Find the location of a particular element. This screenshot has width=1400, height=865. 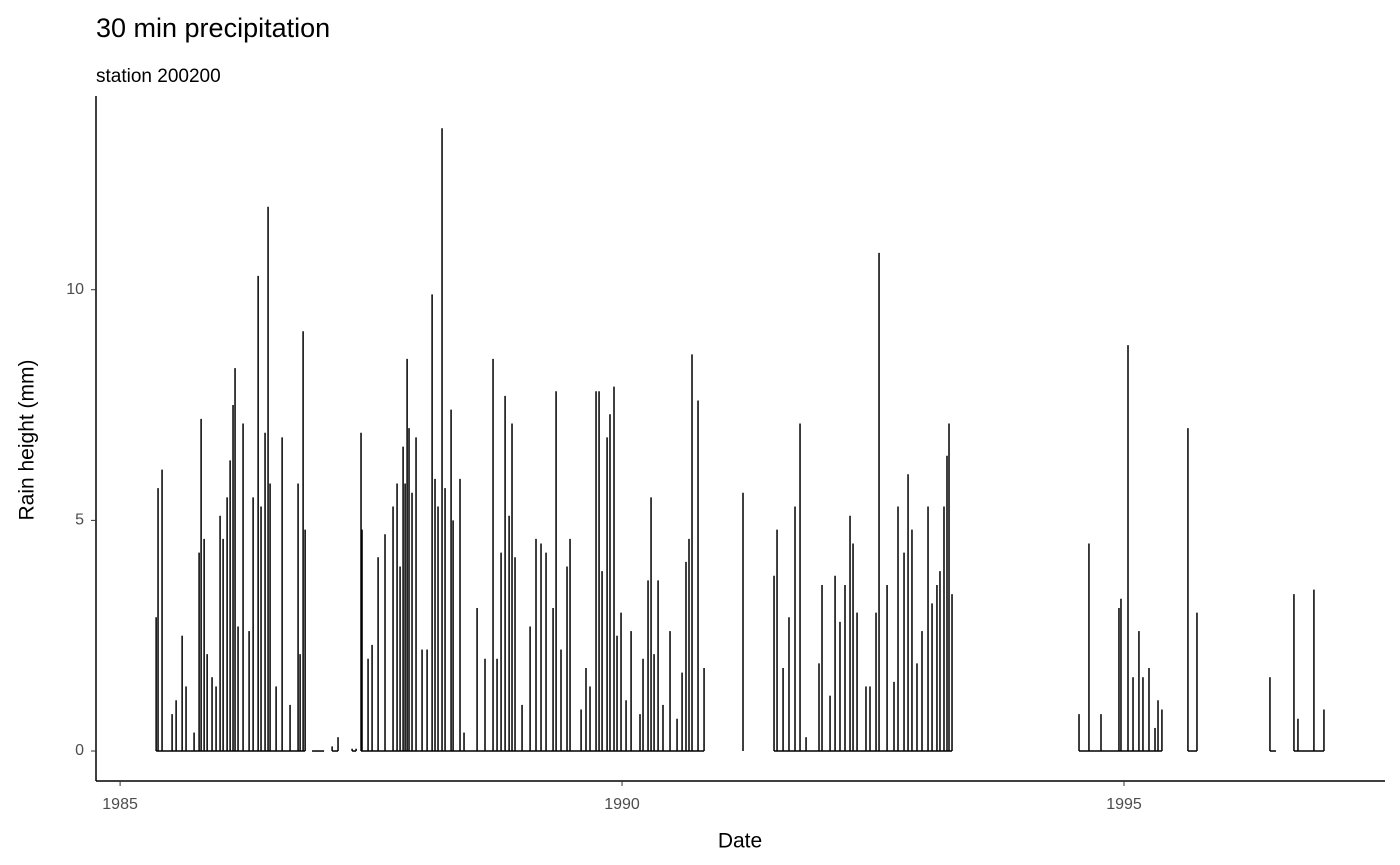

chart-title: 30 min precipitation is located at coordinates (213, 28).